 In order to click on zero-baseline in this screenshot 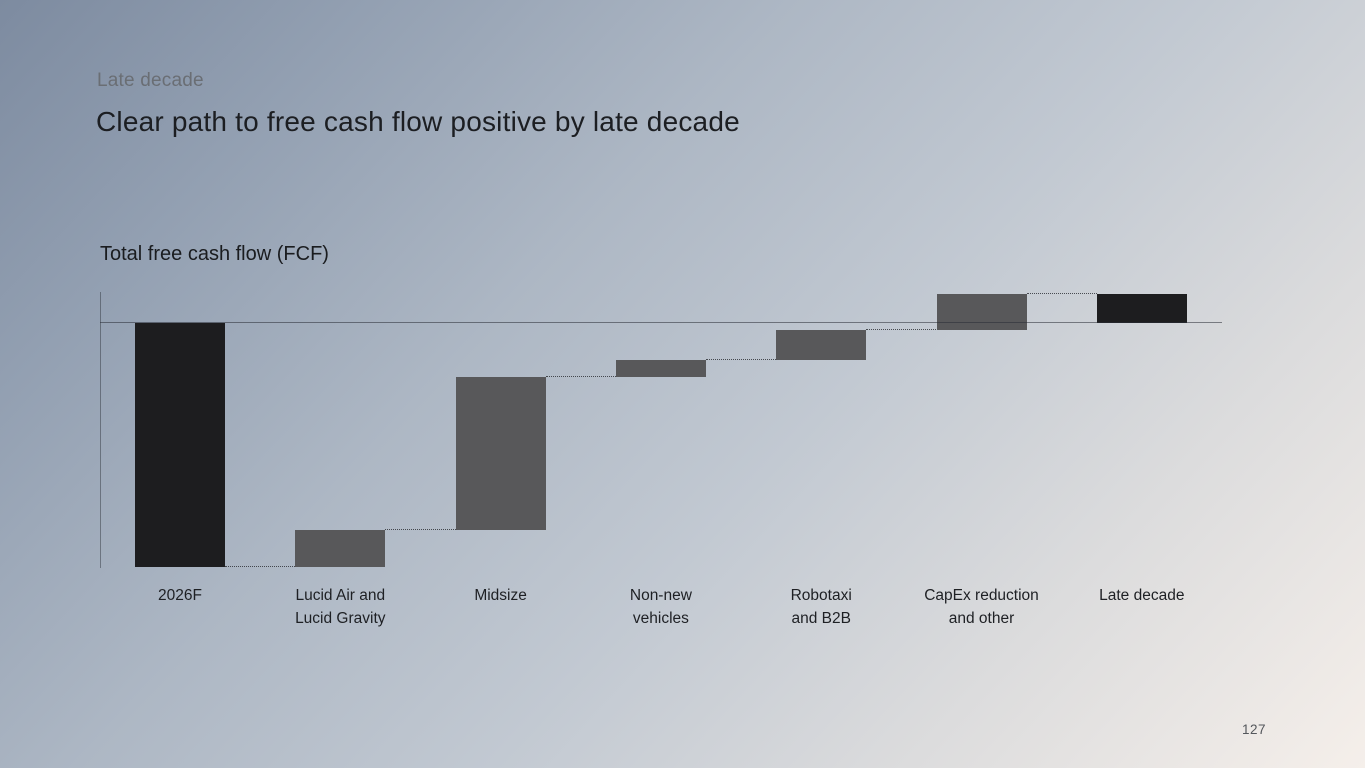, I will do `click(661, 322)`.